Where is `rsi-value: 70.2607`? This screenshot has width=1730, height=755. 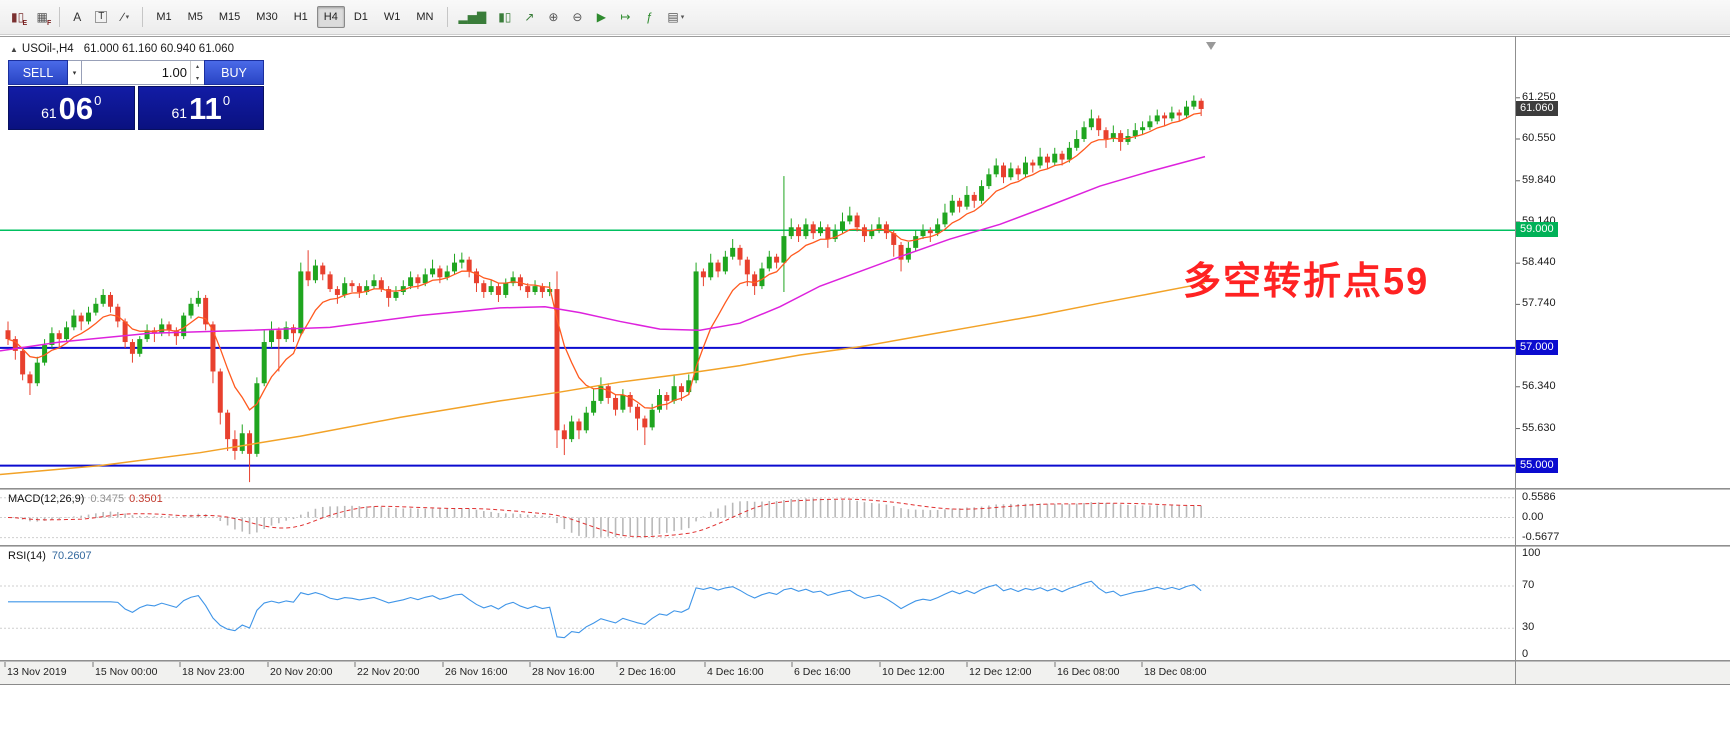
rsi-value: 70.2607 is located at coordinates (71, 556).